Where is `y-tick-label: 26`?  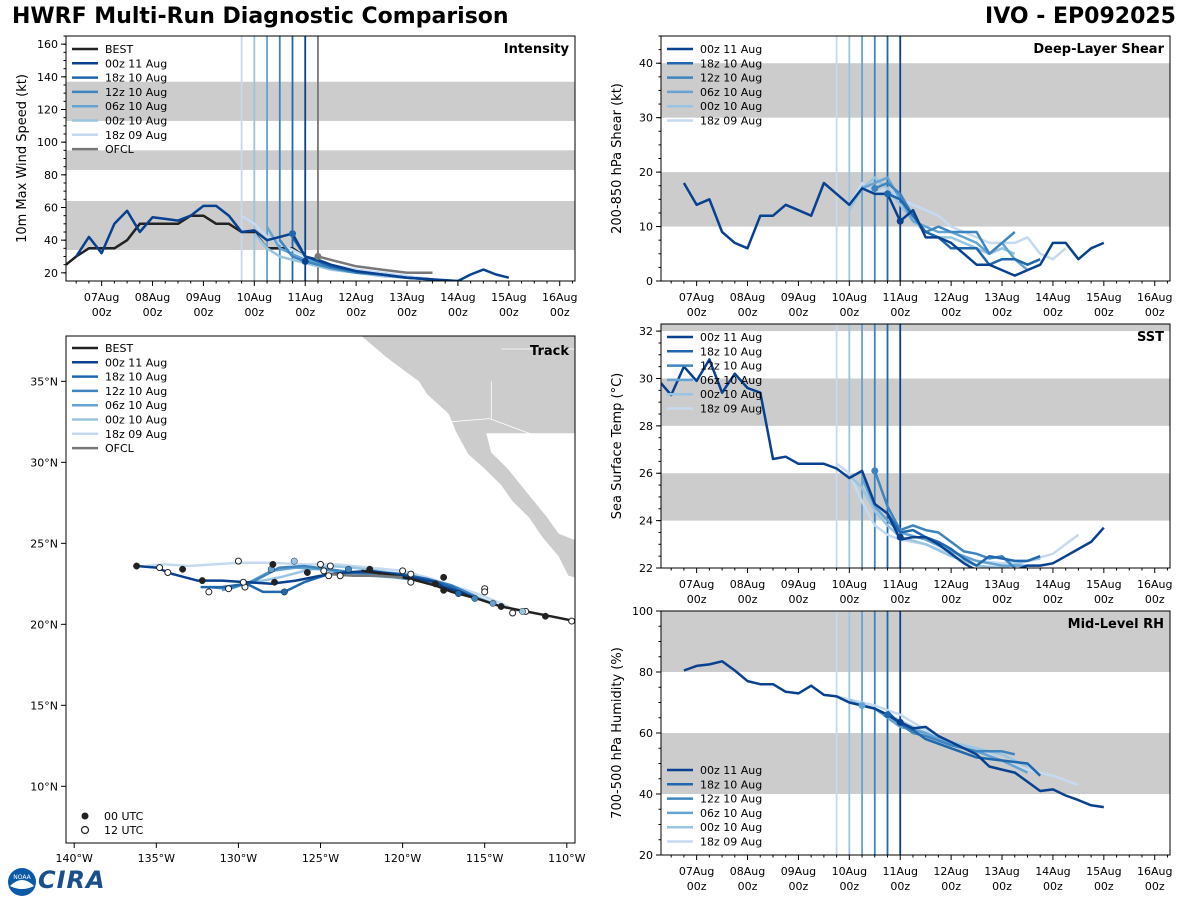
y-tick-label: 26 is located at coordinates (646, 473).